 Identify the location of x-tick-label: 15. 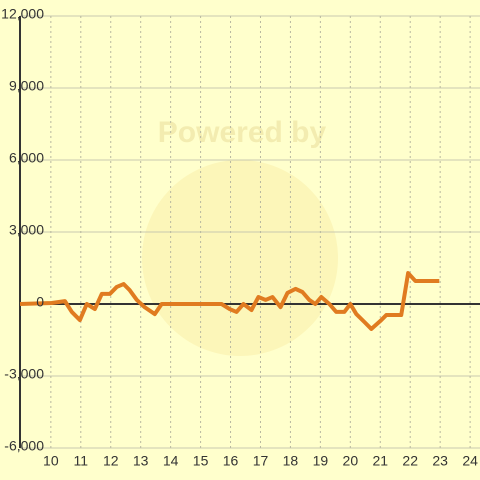
(201, 461).